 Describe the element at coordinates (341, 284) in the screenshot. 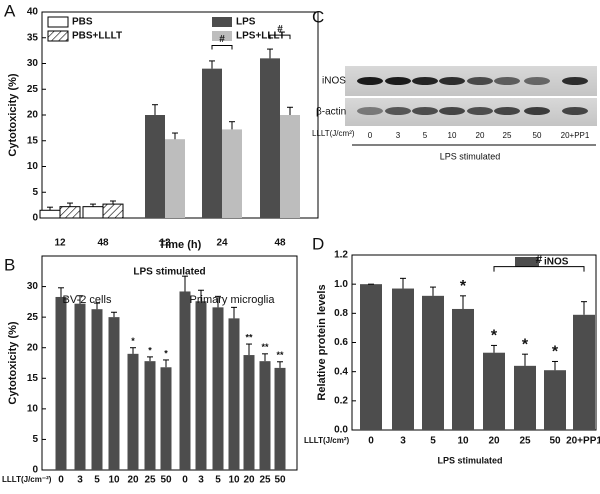

I see `y-tick-label: 1.0` at that location.